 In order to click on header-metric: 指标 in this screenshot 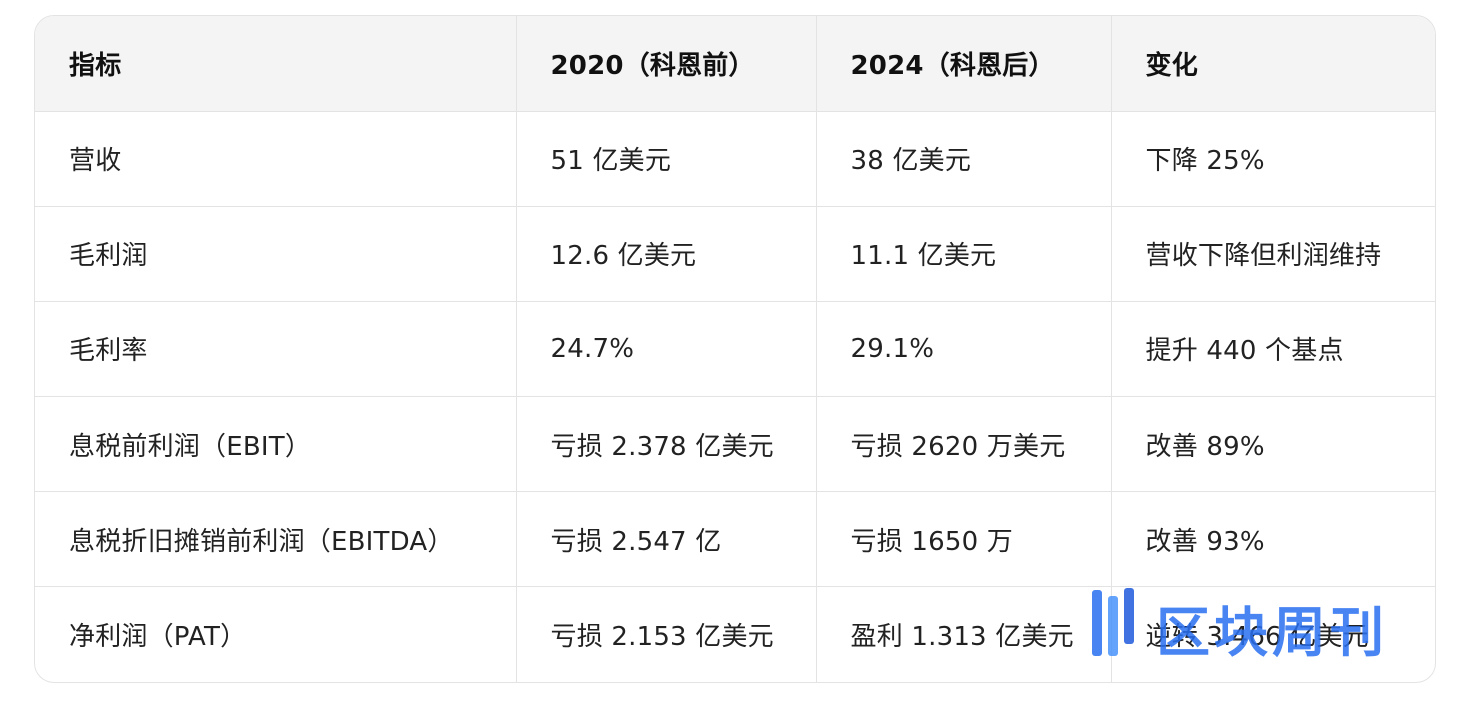, I will do `click(276, 64)`.